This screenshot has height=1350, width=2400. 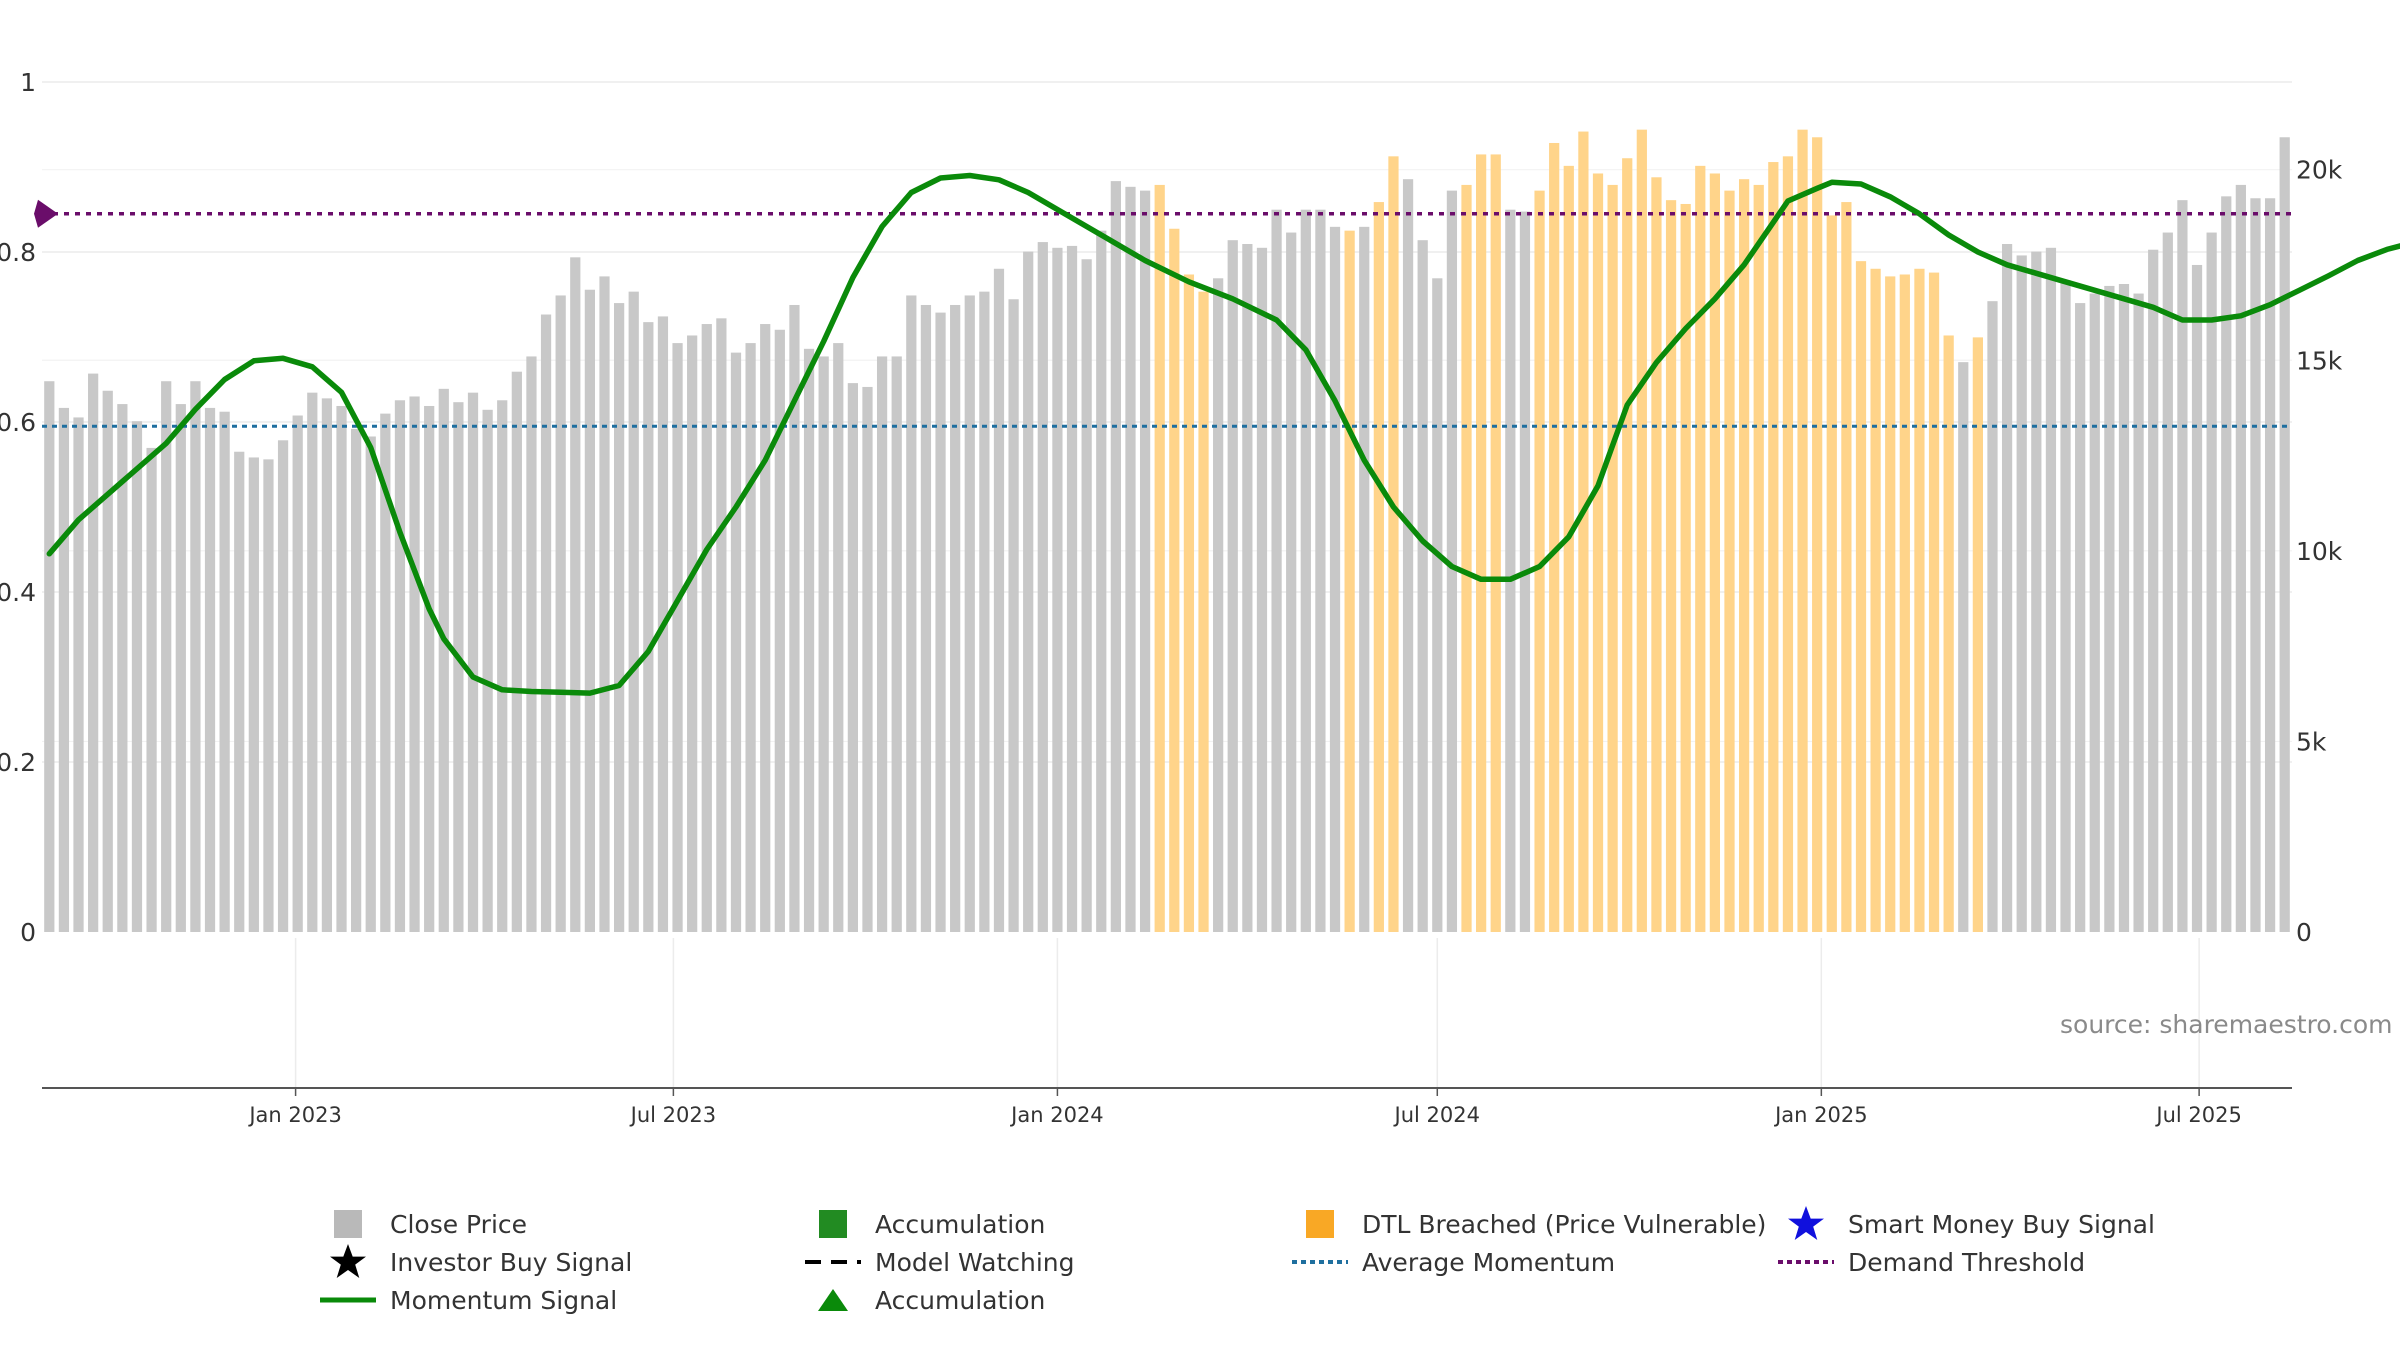 I want to click on y-left-tick-label: 0, so click(x=28, y=932).